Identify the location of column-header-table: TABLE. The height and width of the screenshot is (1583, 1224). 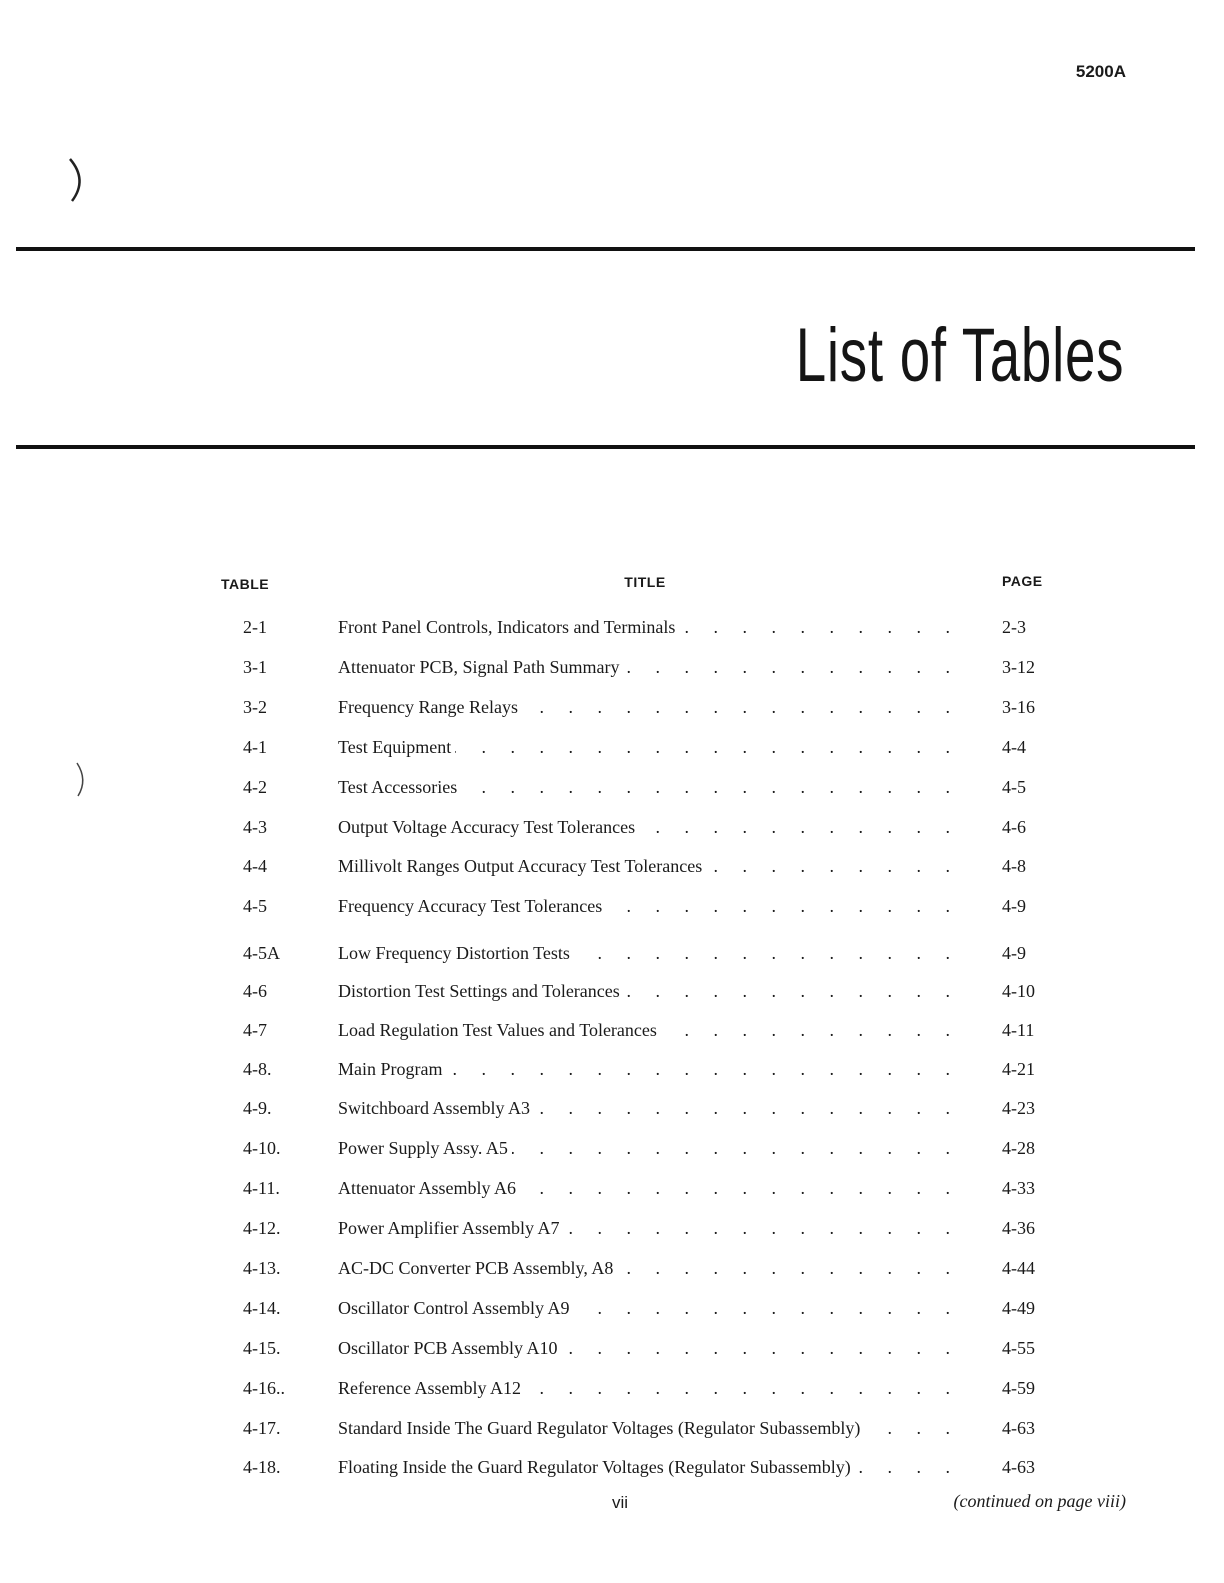
(245, 584).